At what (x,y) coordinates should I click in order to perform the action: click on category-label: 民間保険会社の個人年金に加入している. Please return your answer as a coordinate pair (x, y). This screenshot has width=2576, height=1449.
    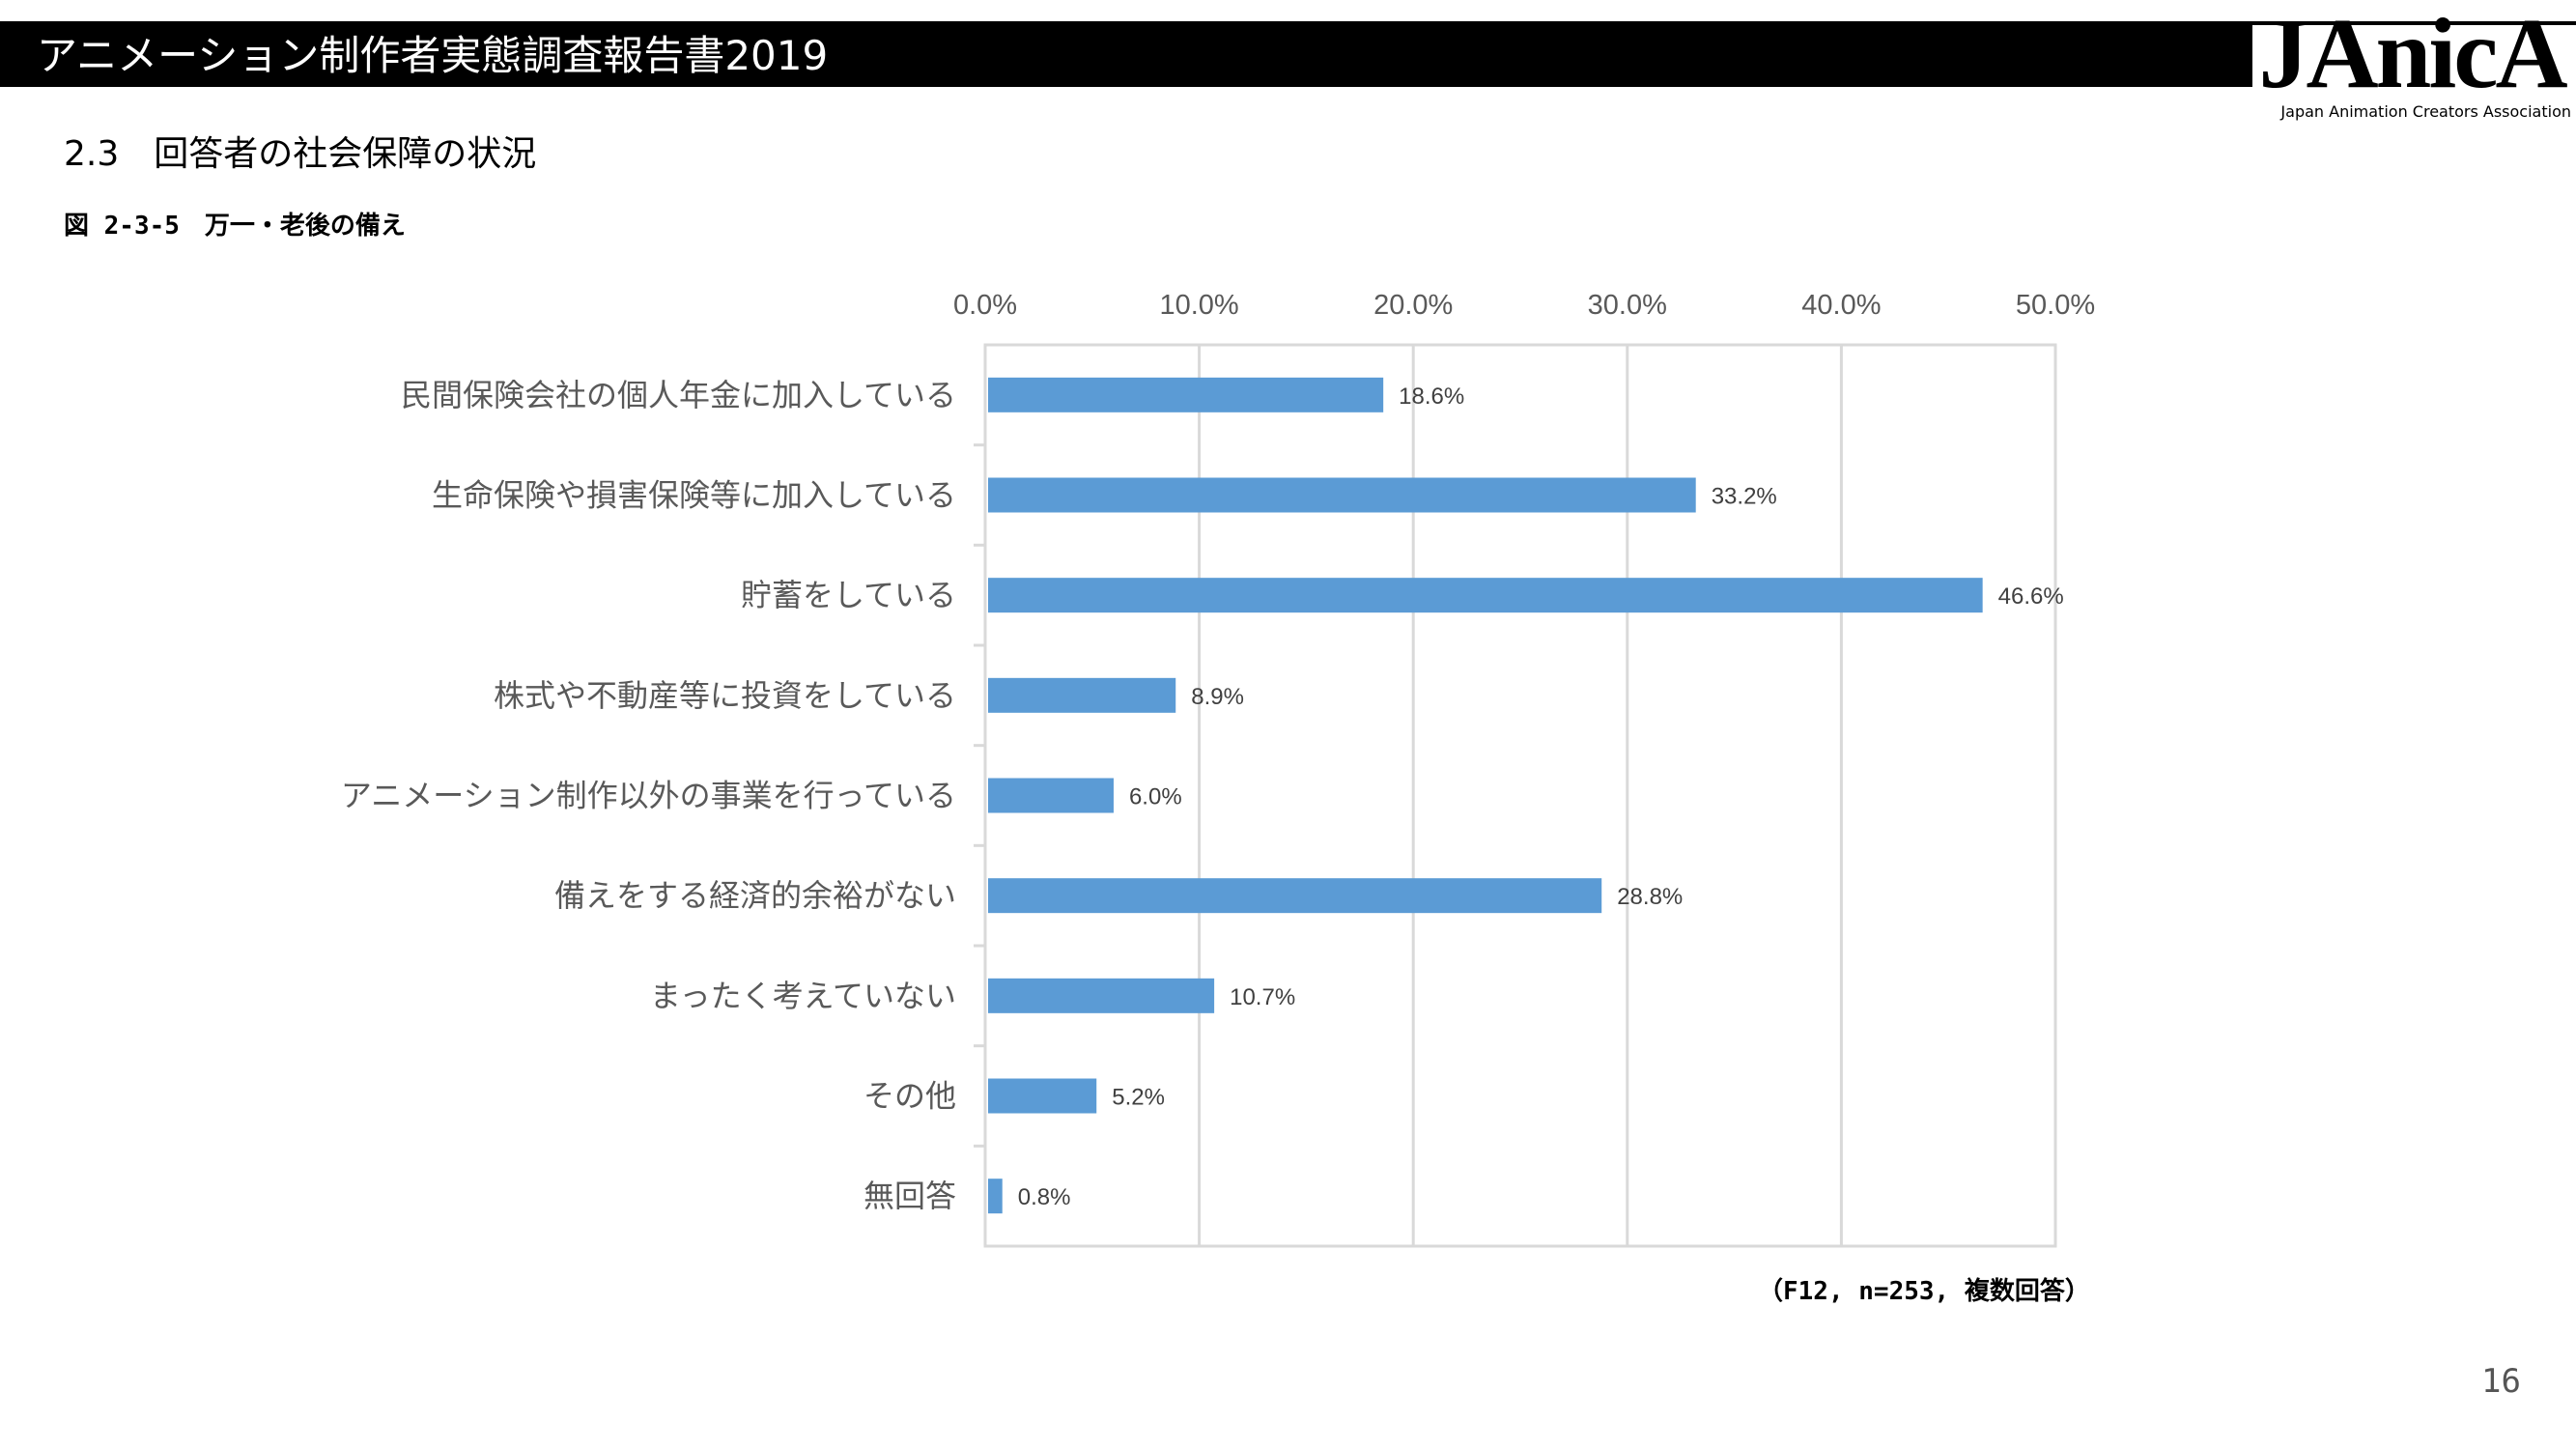
    Looking at the image, I should click on (678, 395).